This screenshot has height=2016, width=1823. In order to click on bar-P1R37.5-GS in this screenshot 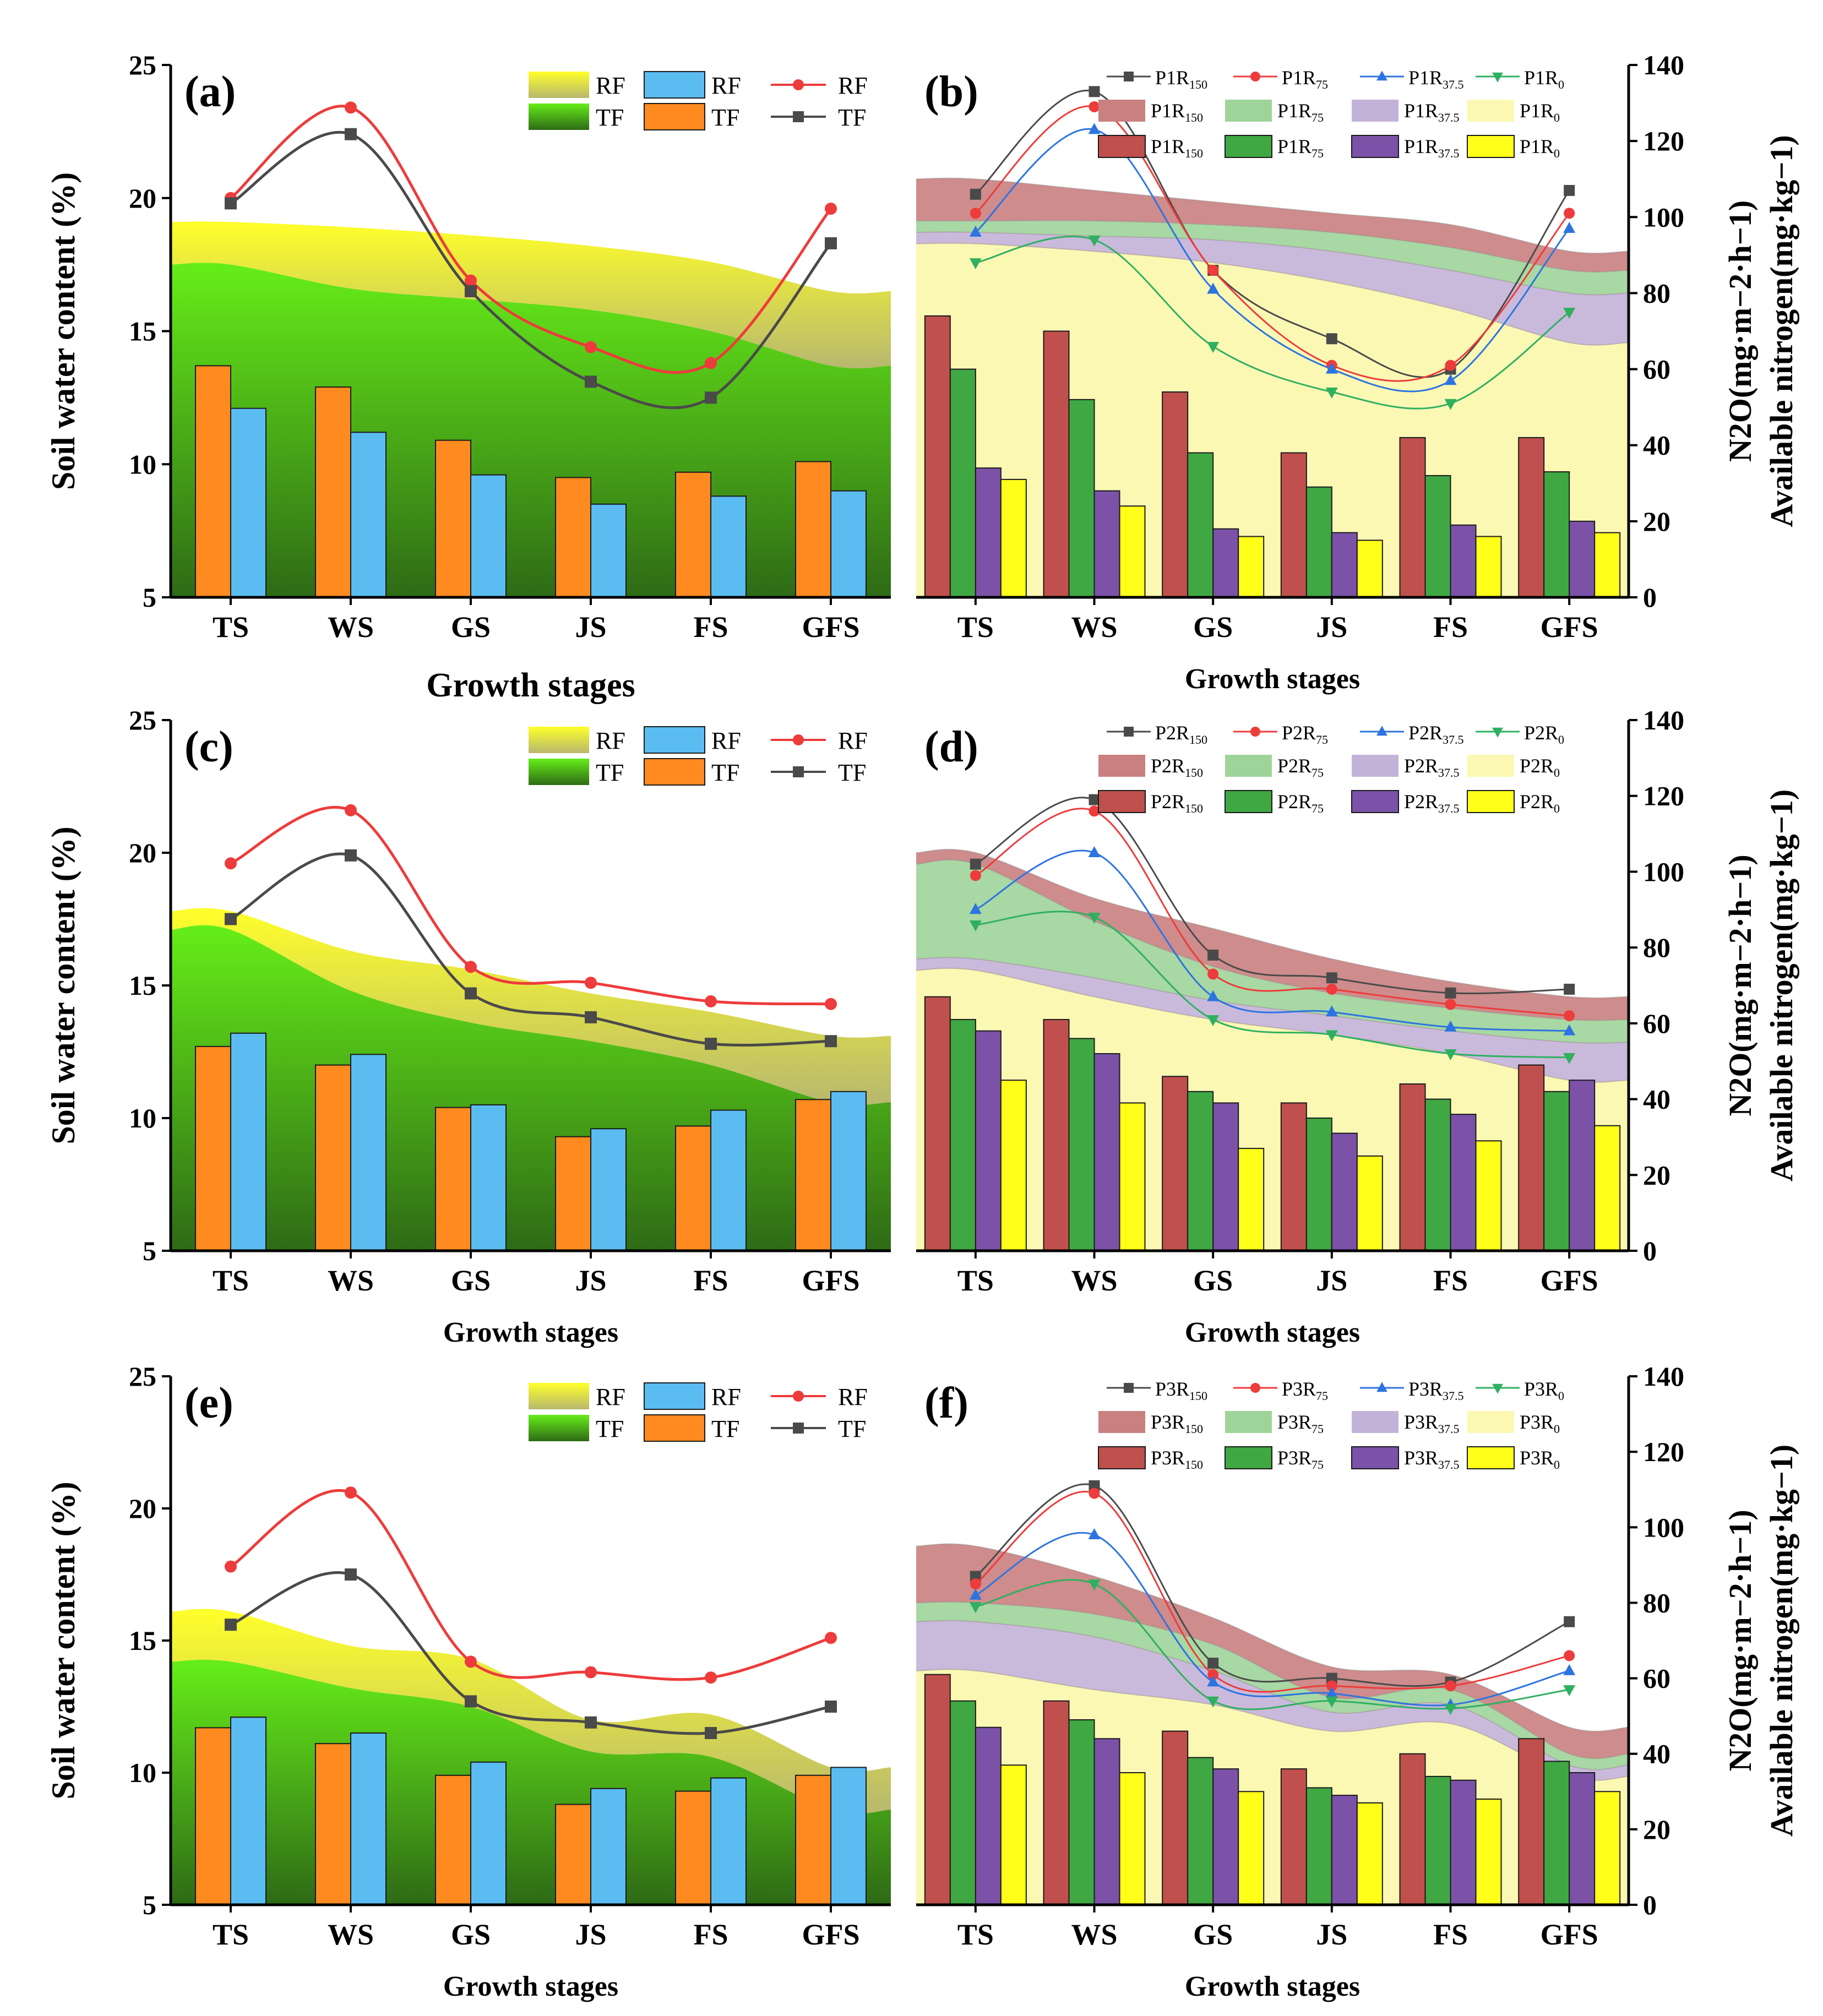, I will do `click(1226, 563)`.